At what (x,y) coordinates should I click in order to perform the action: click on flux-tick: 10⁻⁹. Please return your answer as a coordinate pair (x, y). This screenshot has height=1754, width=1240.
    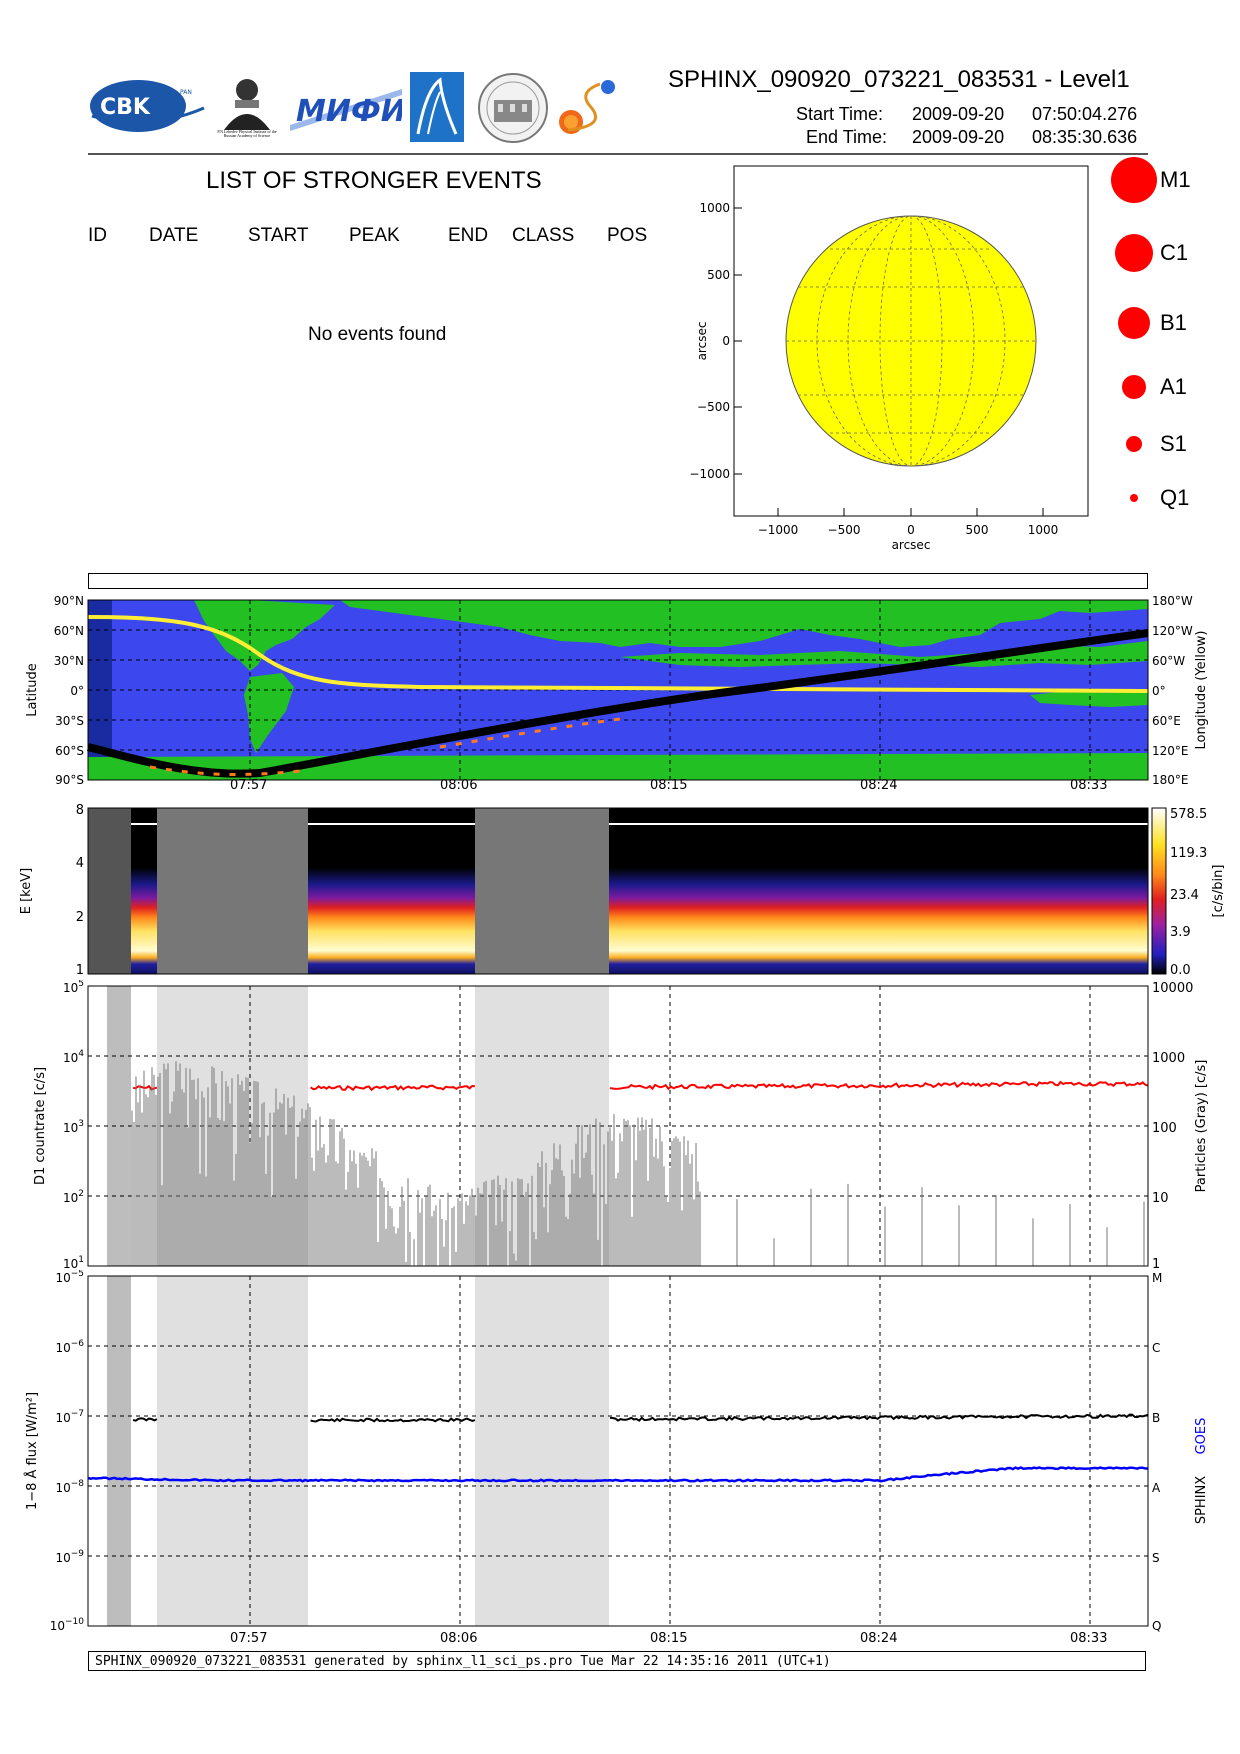
    Looking at the image, I should click on (69, 1557).